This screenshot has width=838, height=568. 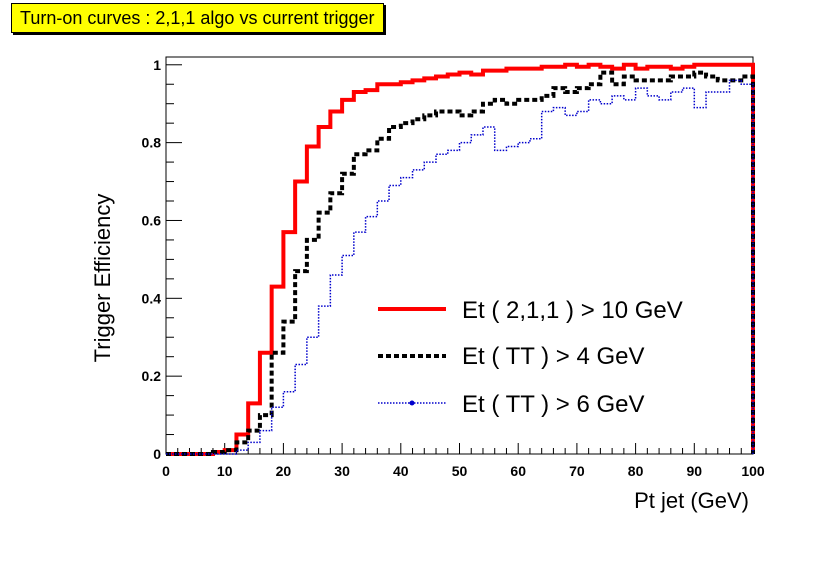 I want to click on x-tick-label: 0, so click(x=166, y=471).